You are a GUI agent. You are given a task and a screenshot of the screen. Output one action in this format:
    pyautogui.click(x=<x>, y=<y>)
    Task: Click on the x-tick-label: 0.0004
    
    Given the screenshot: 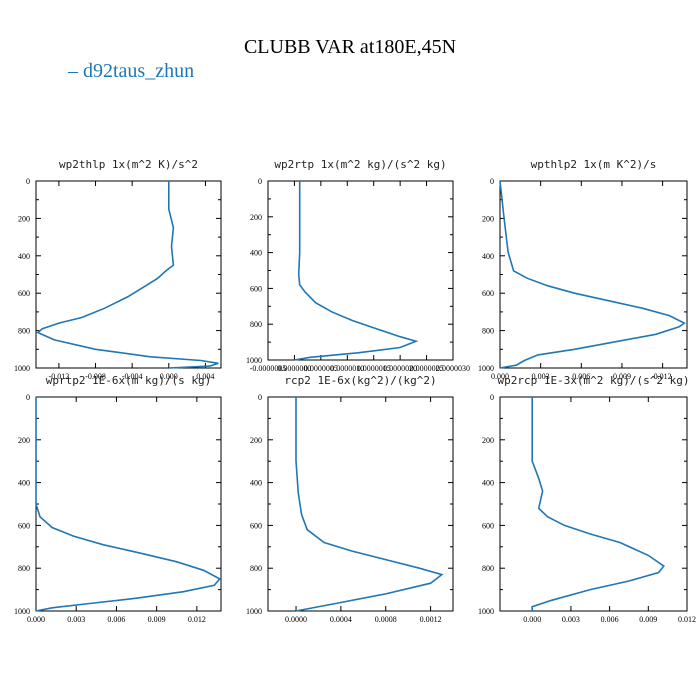 What is the action you would take?
    pyautogui.click(x=341, y=619)
    